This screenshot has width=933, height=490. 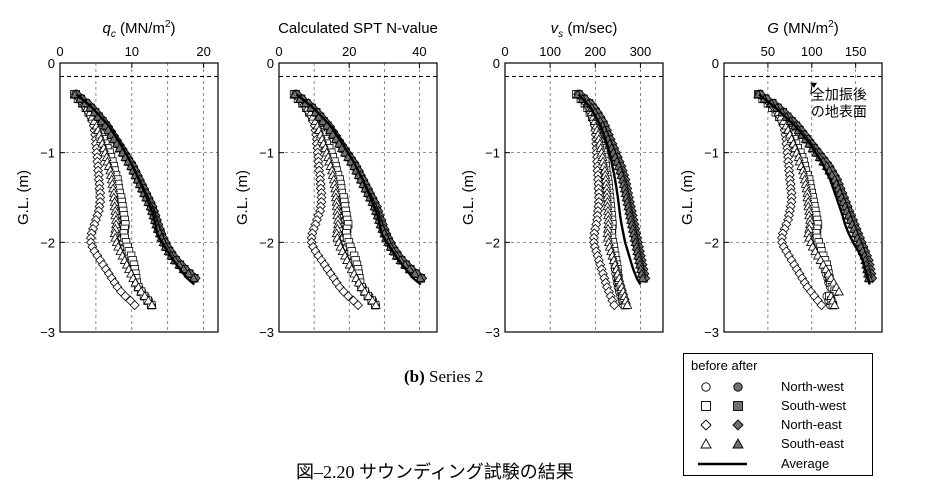 I want to click on chart-title: G (MN/m2), so click(x=802, y=28).